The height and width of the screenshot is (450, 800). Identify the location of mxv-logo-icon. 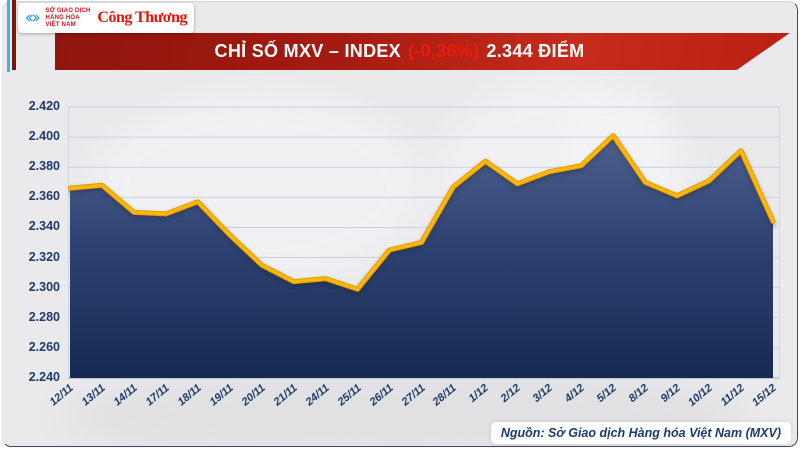
(32, 18).